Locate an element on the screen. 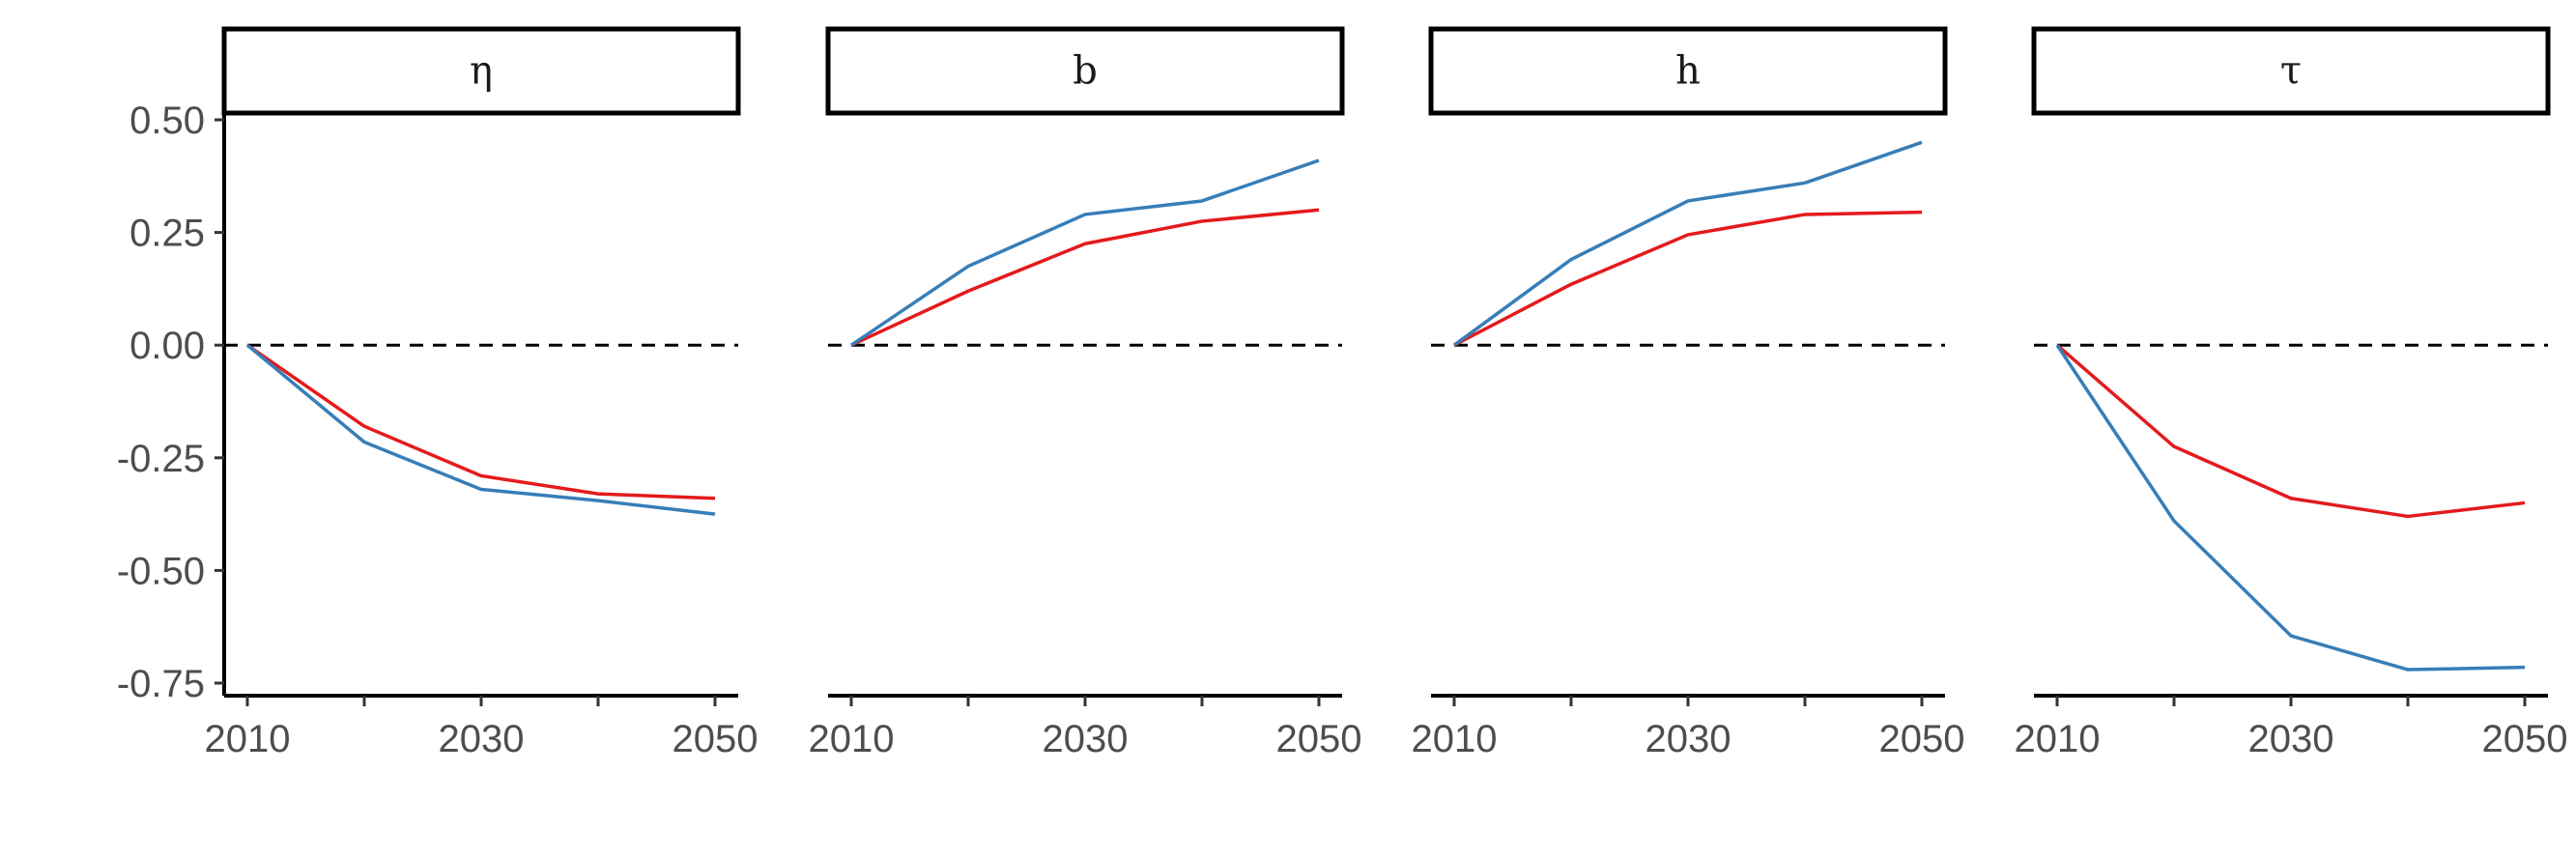 The height and width of the screenshot is (858, 2576). facet-strip-label: τ is located at coordinates (2291, 71).